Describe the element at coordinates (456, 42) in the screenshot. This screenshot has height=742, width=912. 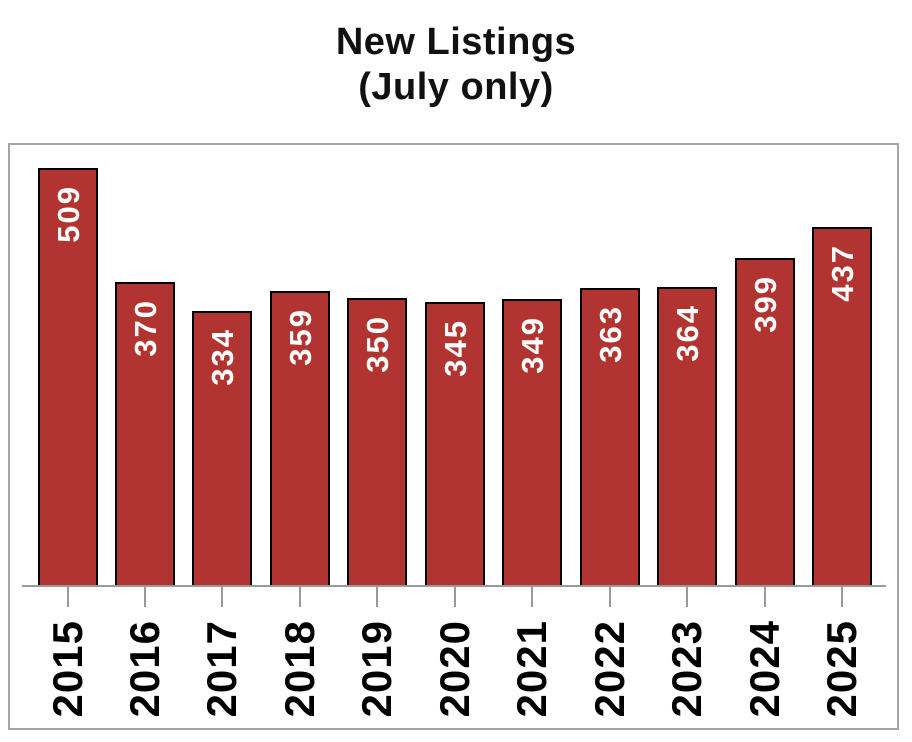
I see `chart-title-line1: New Listings` at that location.